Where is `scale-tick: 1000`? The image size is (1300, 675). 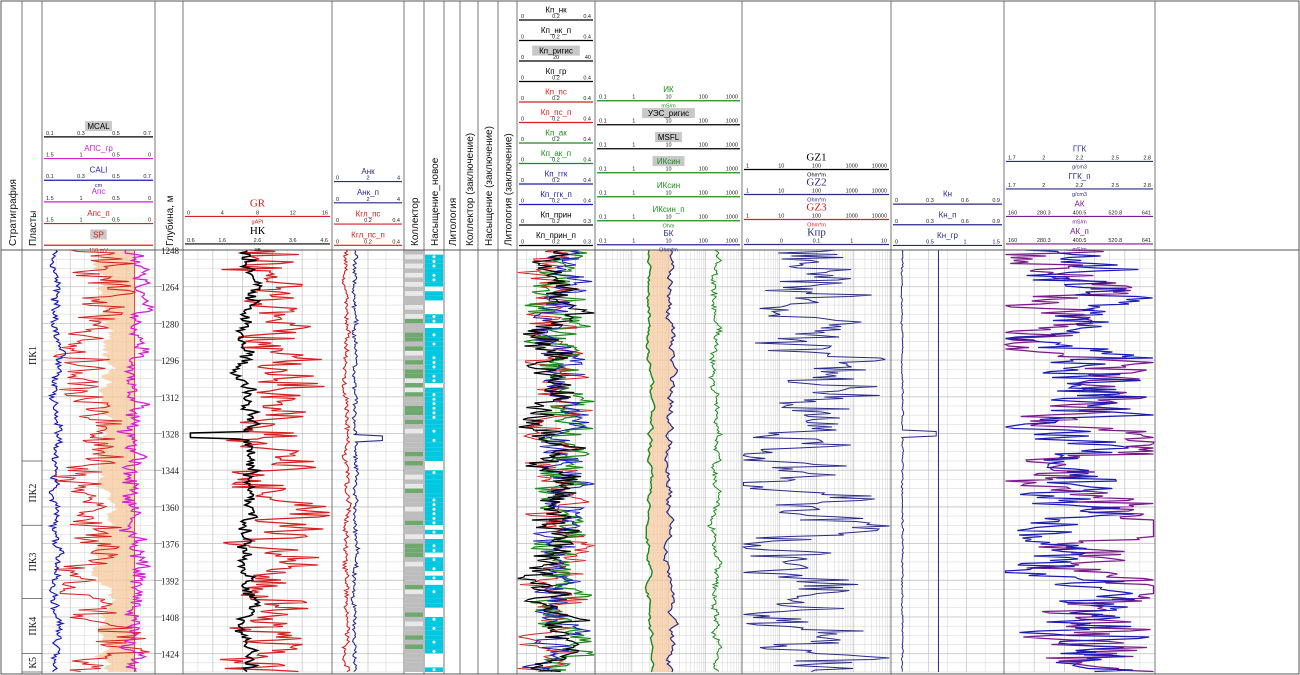
scale-tick: 1000 is located at coordinates (732, 194).